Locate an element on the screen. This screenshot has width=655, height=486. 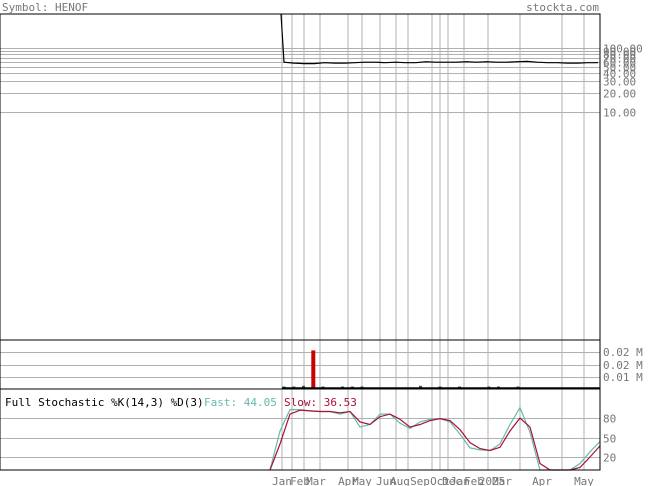
x-tick-label: Sep is located at coordinates (420, 480).